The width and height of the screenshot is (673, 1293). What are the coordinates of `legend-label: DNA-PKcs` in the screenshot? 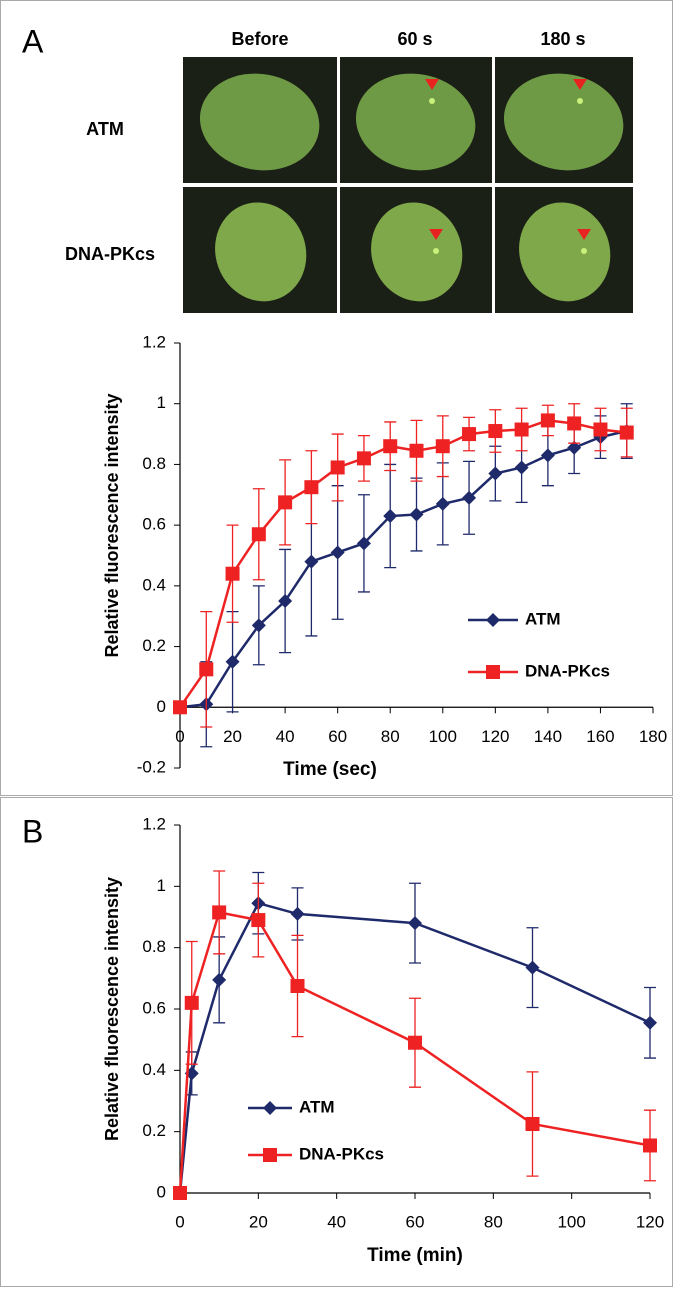 It's located at (341, 1153).